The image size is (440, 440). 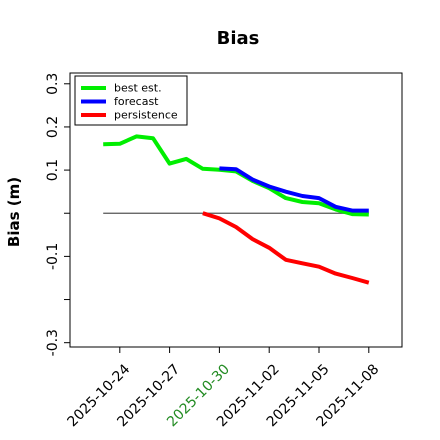 I want to click on y-axis-label: Bias (m), so click(x=14, y=212).